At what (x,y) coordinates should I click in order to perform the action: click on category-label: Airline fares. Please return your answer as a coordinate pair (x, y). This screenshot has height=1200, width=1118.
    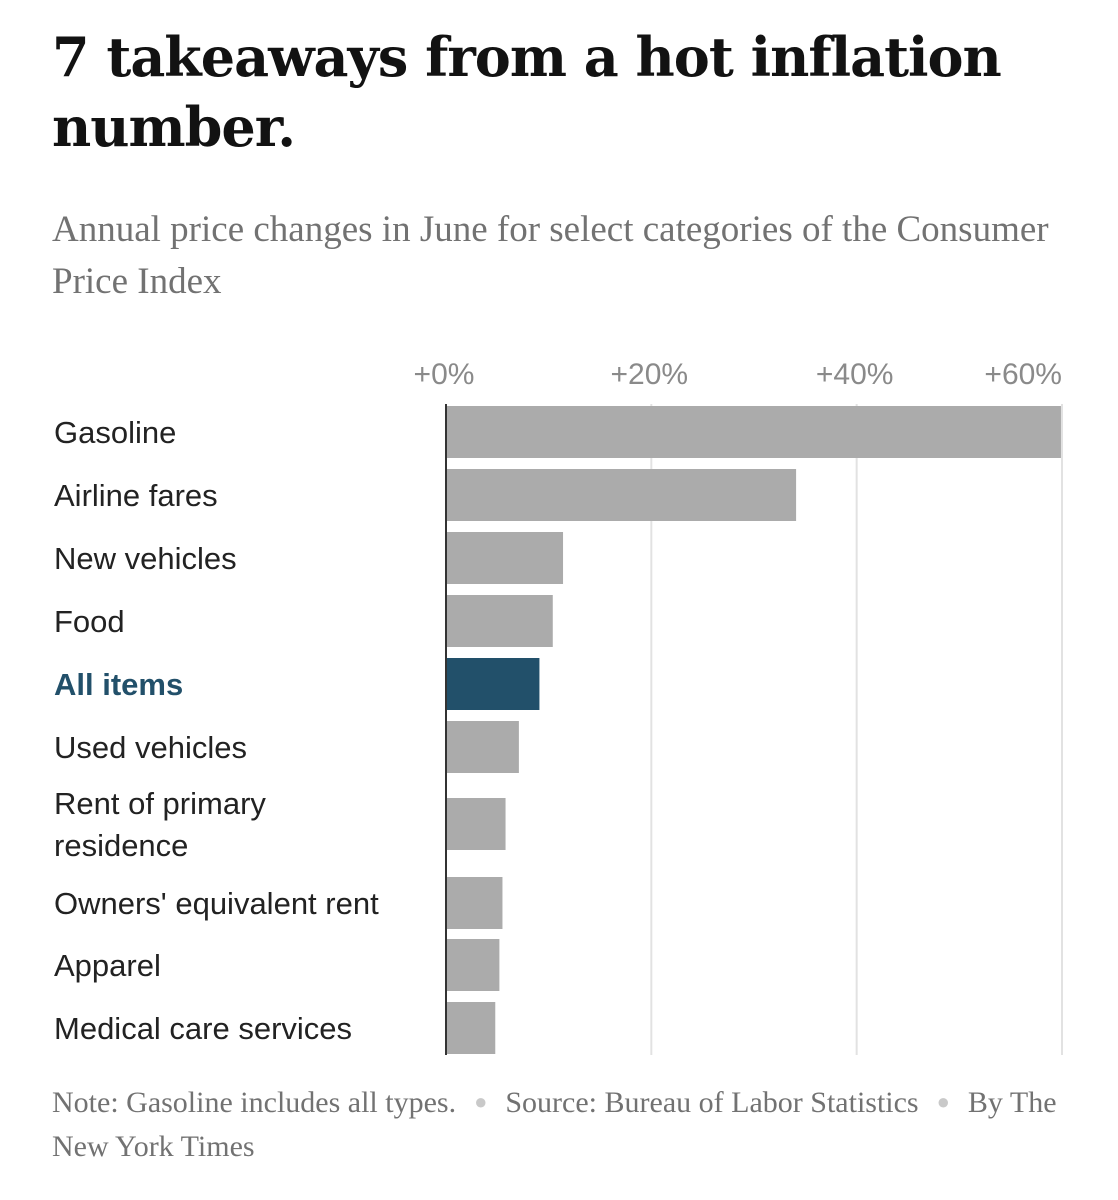
    Looking at the image, I should click on (136, 495).